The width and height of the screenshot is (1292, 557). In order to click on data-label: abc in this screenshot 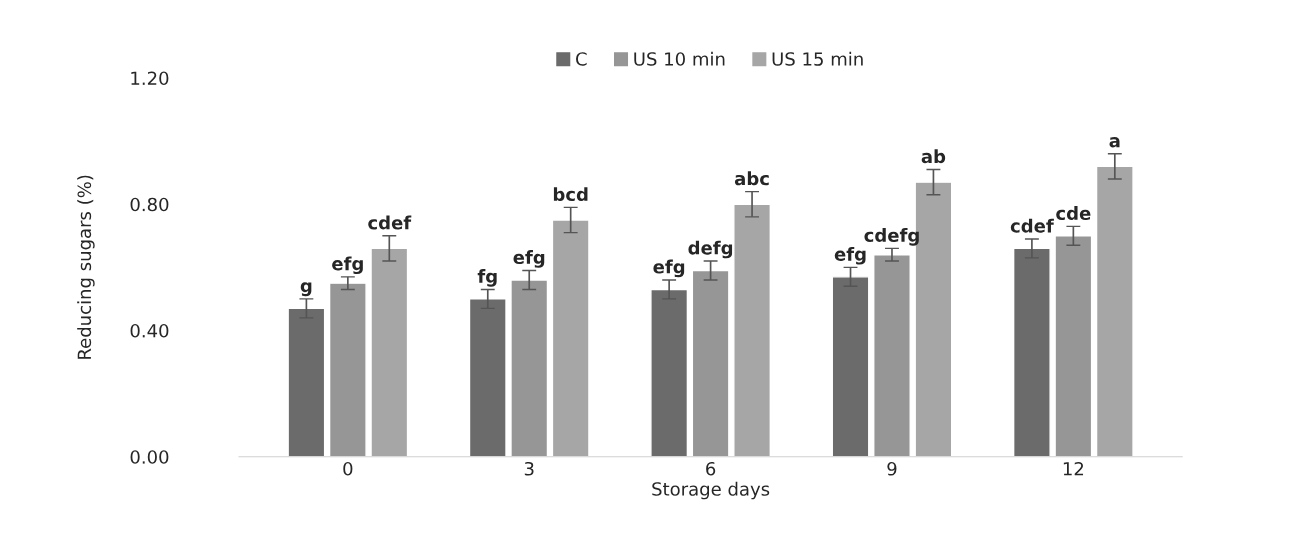, I will do `click(751, 178)`.